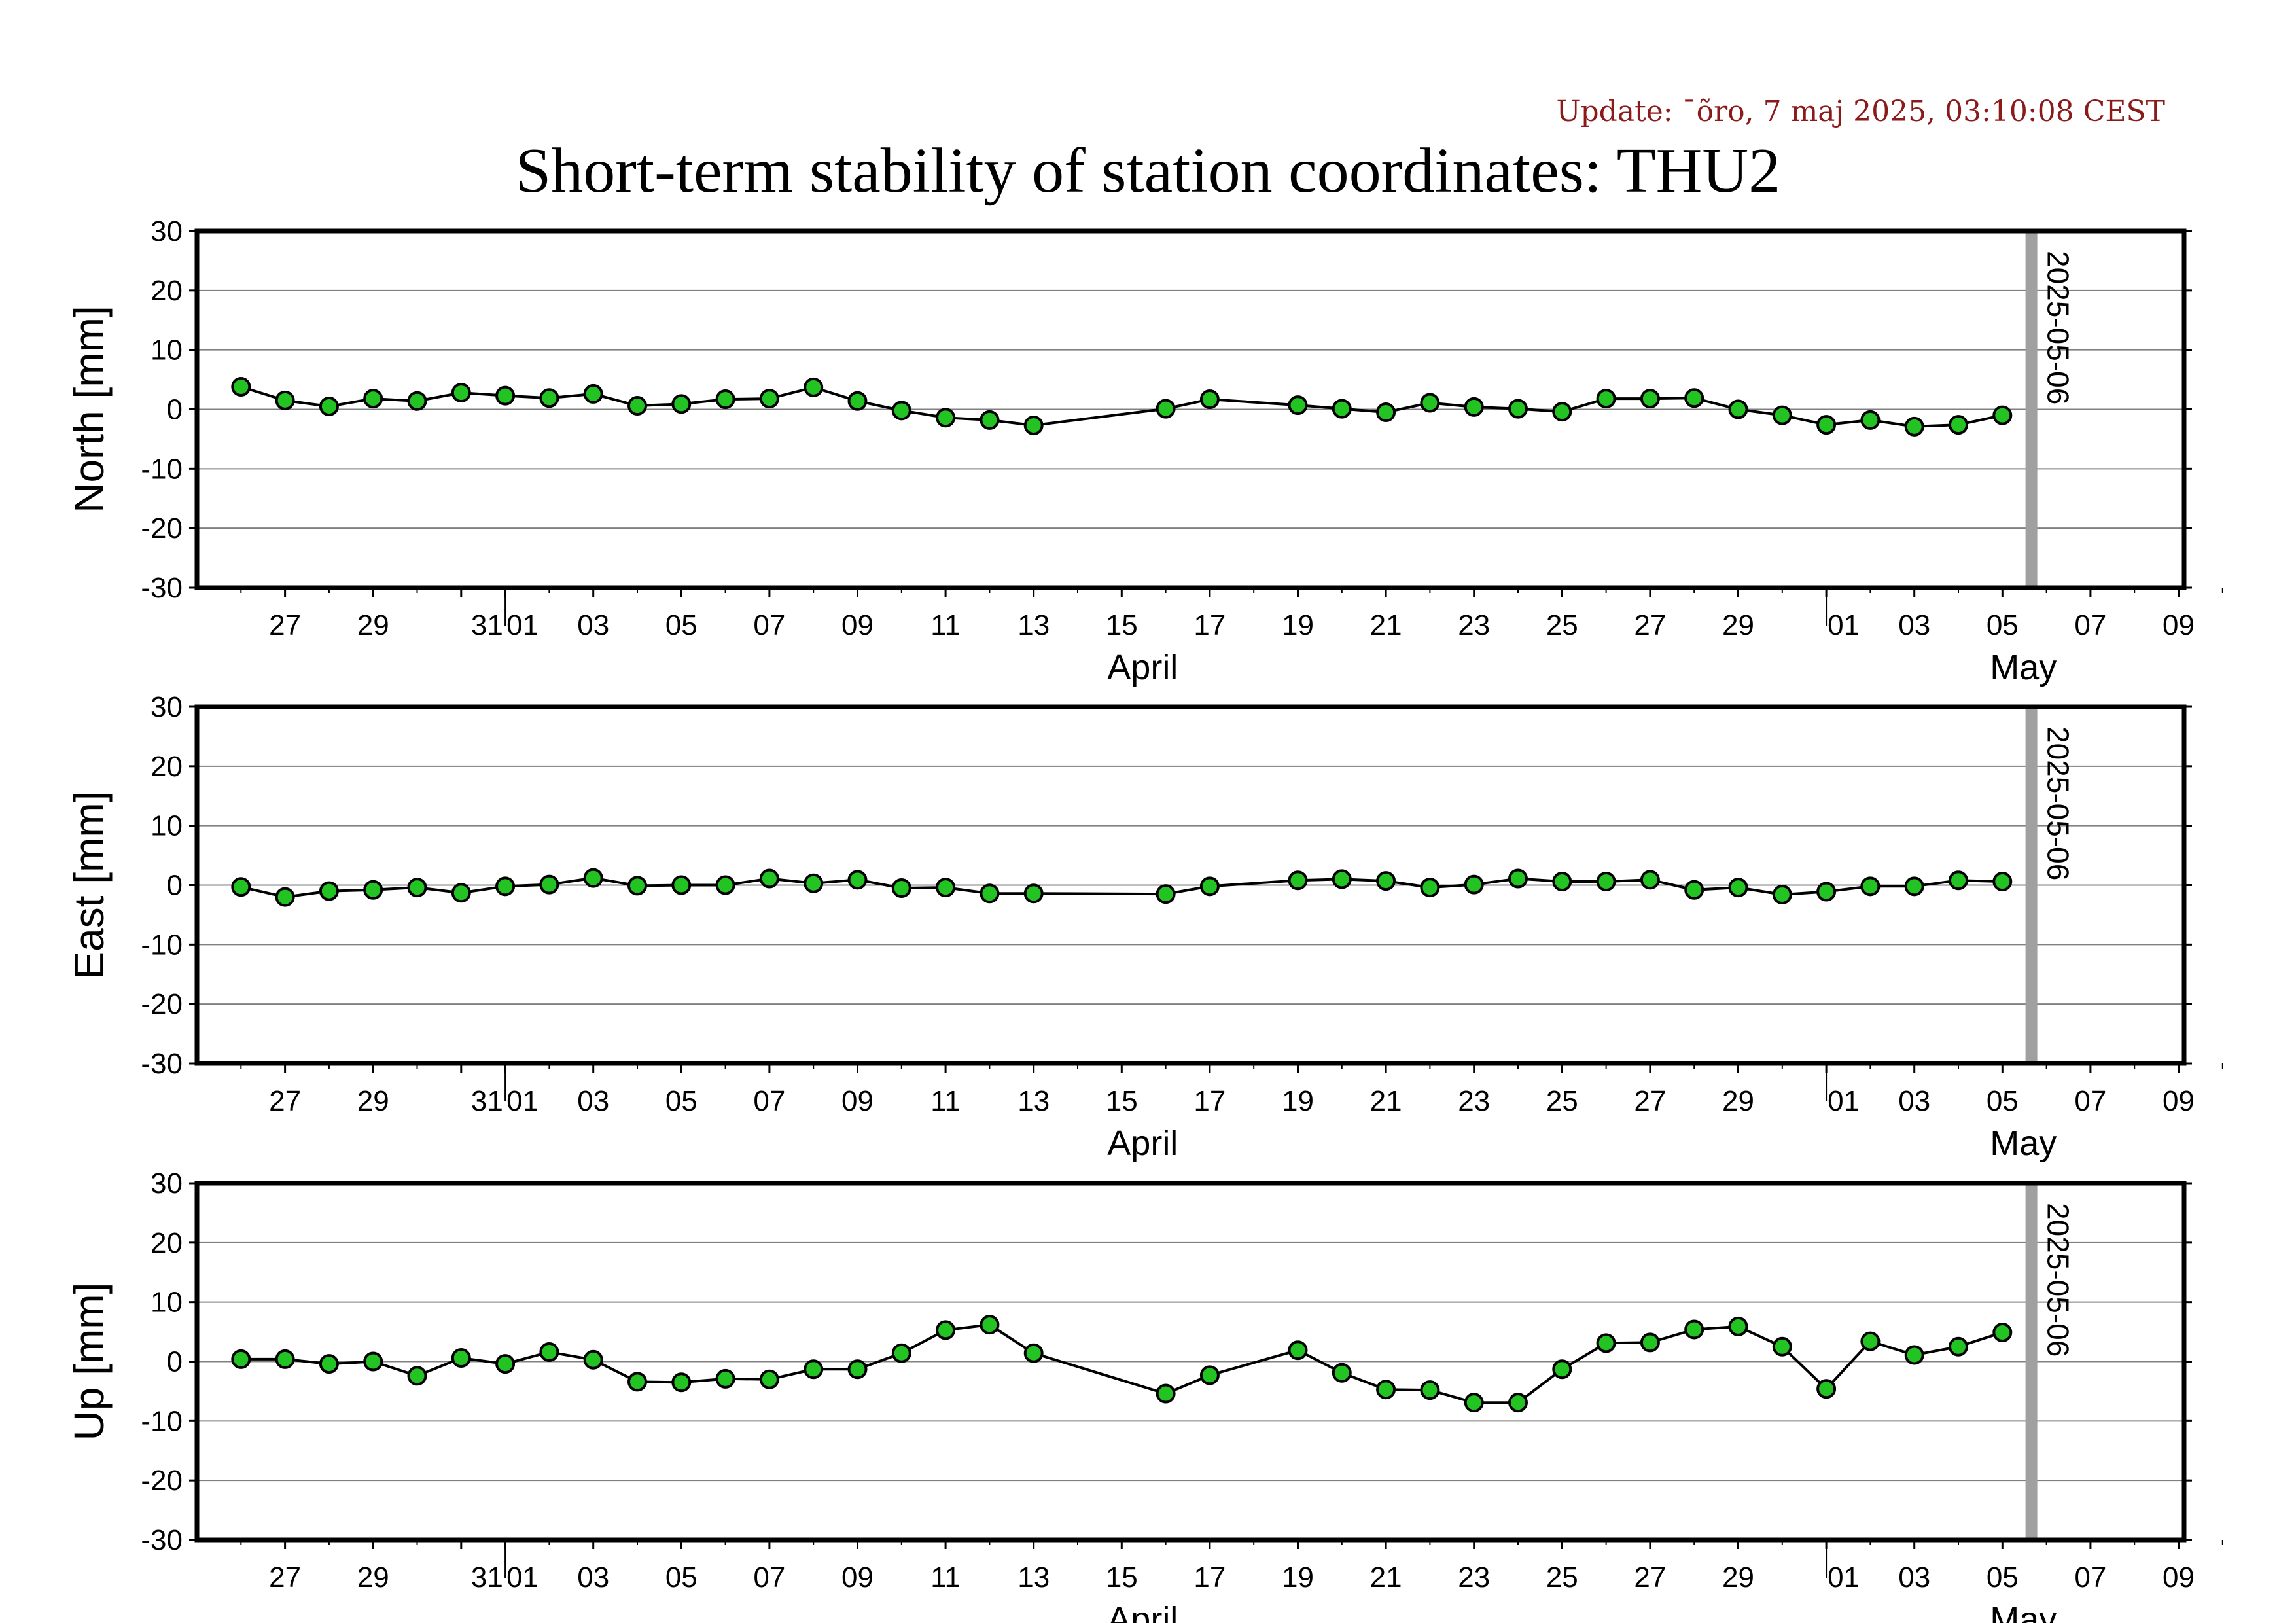 This screenshot has height=1623, width=2296. I want to click on y-tick-label: -10, so click(162, 469).